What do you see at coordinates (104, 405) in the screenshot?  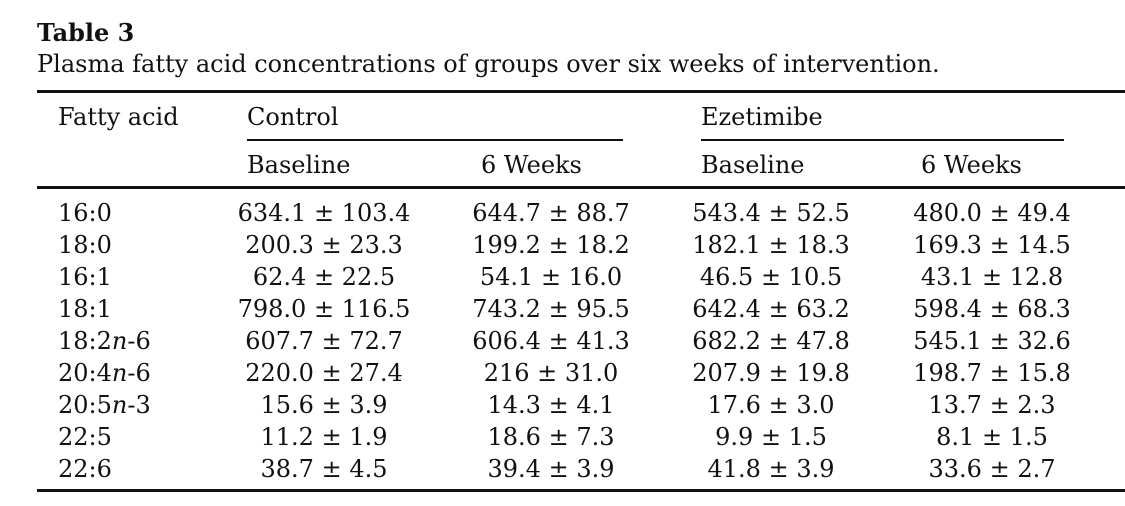 I see `row-fatty-acid: 20:5n-3` at bounding box center [104, 405].